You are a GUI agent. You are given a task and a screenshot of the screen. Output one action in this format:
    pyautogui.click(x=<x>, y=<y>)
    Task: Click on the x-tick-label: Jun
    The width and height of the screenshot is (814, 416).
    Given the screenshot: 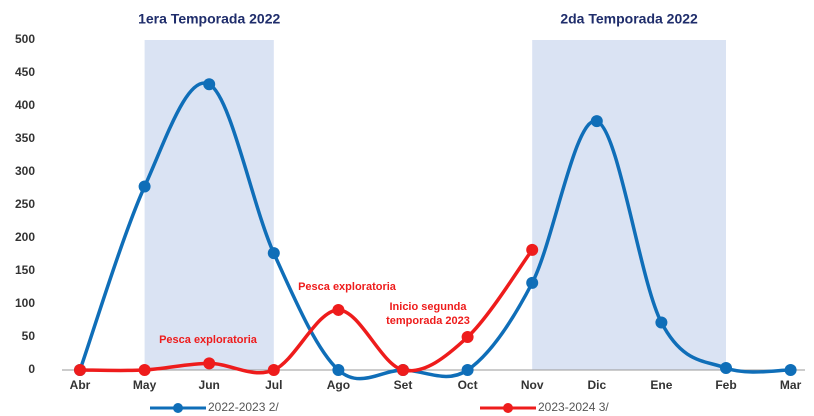 What is the action you would take?
    pyautogui.click(x=209, y=385)
    